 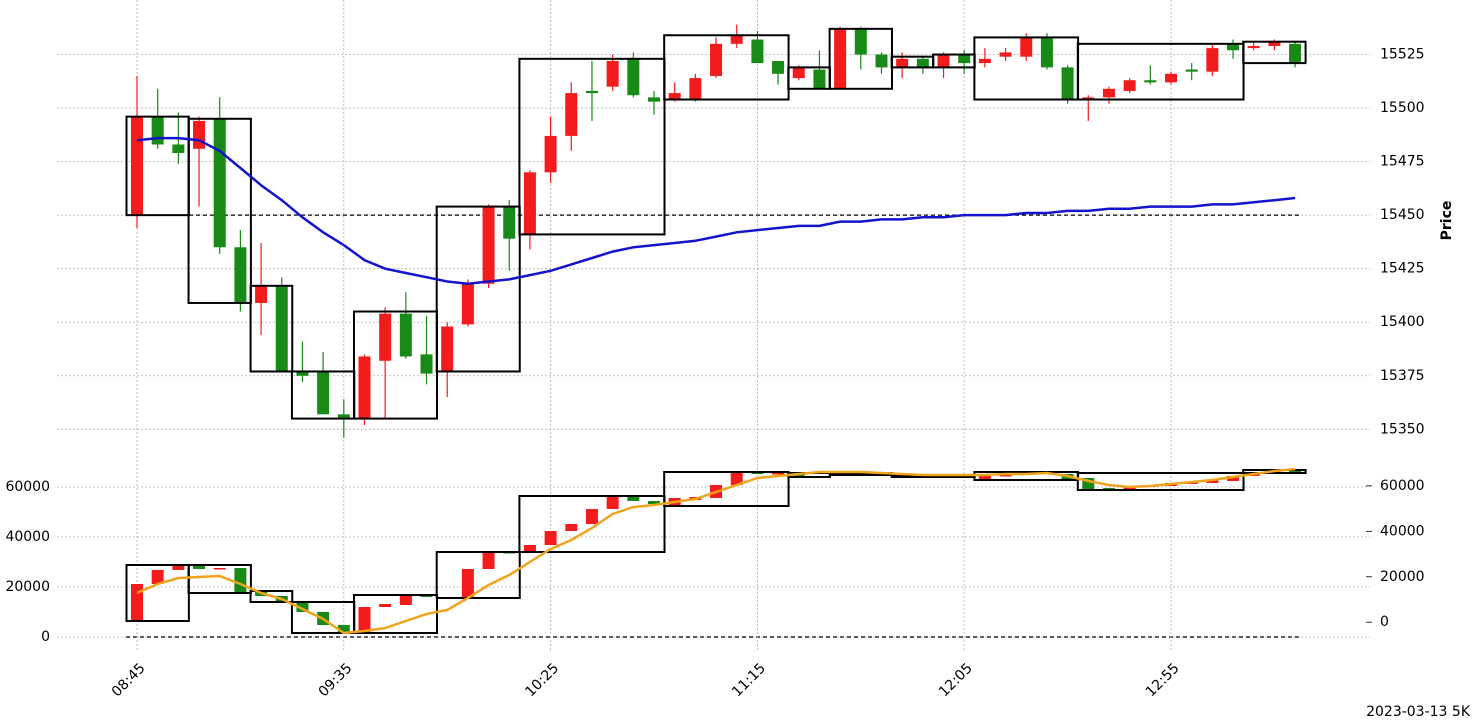 What do you see at coordinates (27, 587) in the screenshot?
I see `y-tick-label: 20000` at bounding box center [27, 587].